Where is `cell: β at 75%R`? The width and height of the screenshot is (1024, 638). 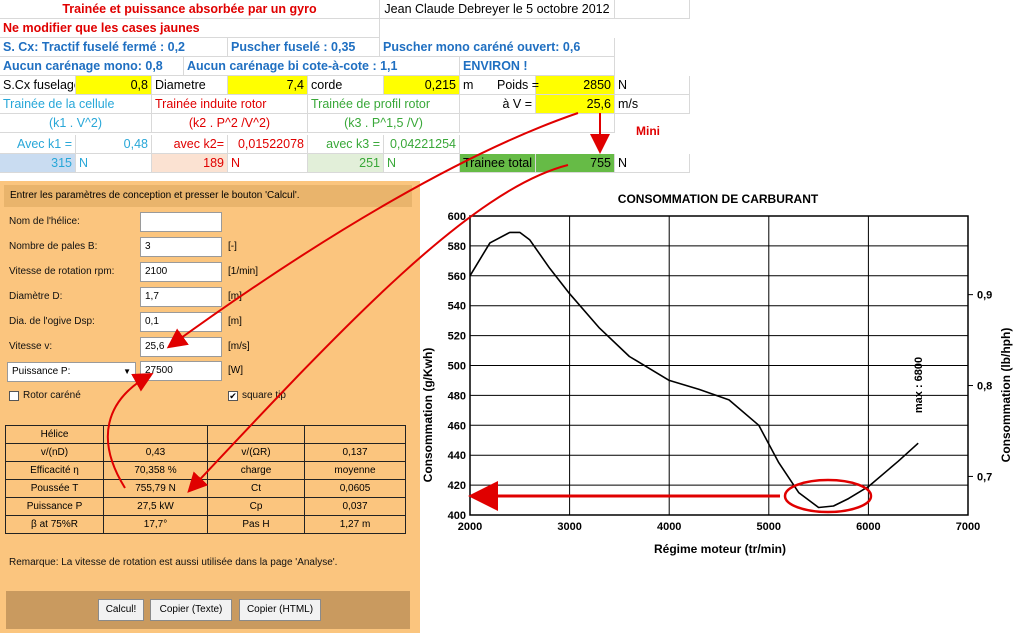 cell: β at 75%R is located at coordinates (54, 524).